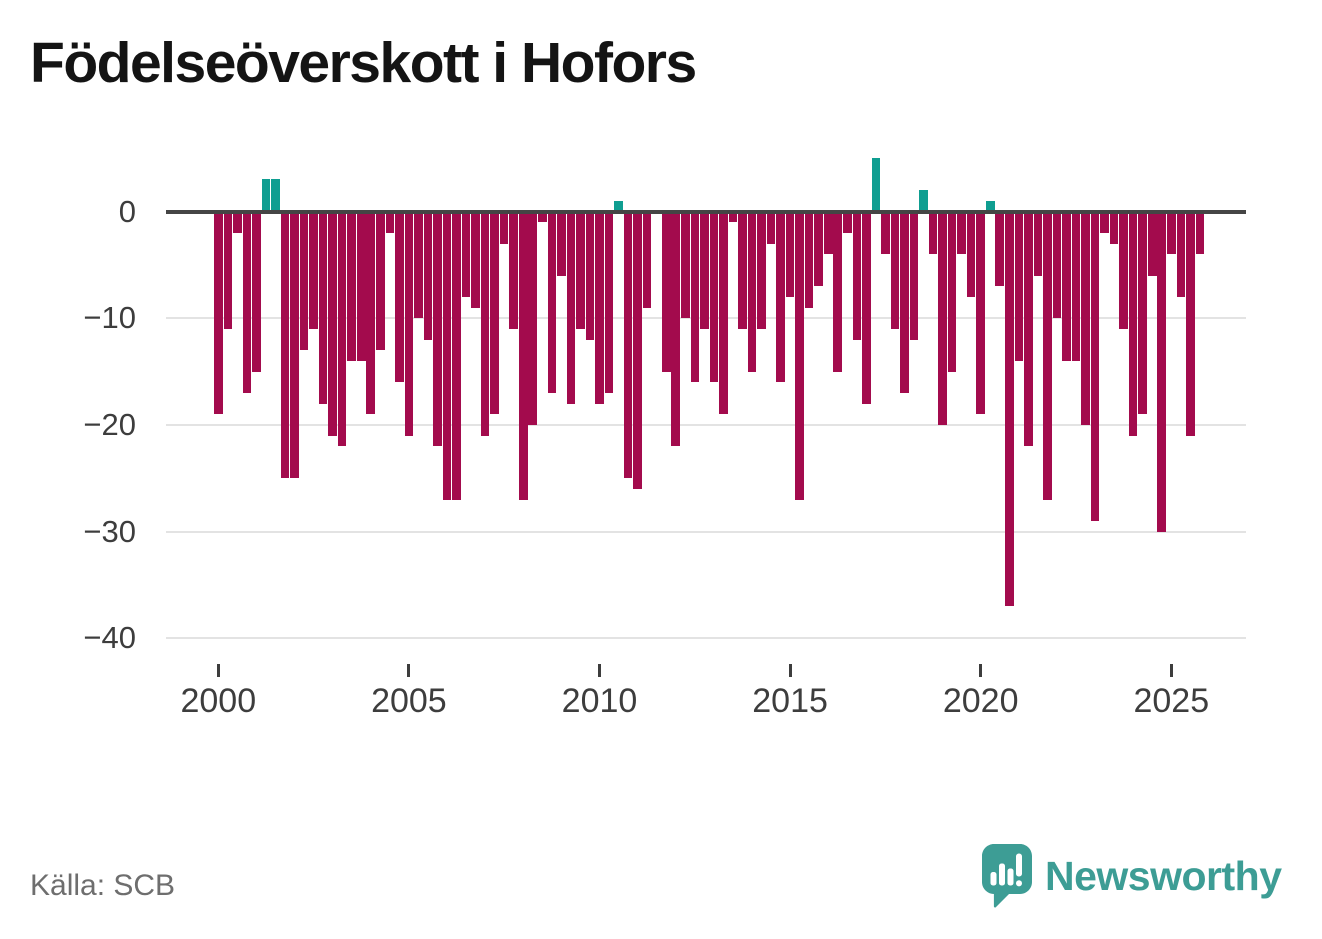 Image resolution: width=1322 pixels, height=939 pixels. What do you see at coordinates (363, 63) in the screenshot?
I see `chart-title: Födelseöverskott i Hofors` at bounding box center [363, 63].